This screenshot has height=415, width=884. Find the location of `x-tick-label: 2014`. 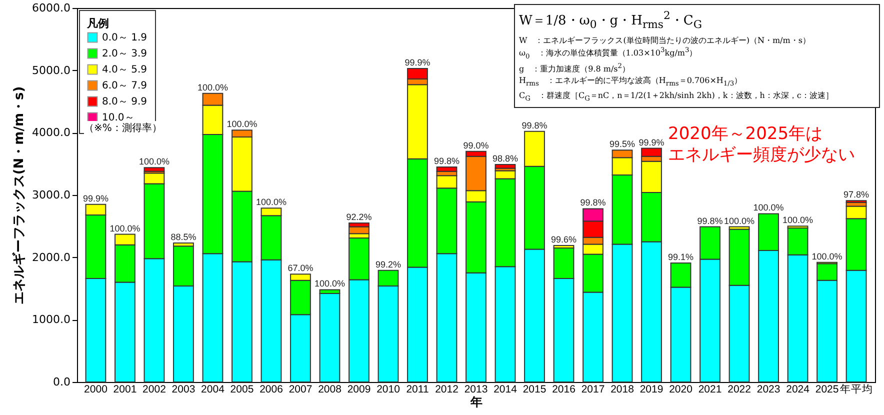

x-tick-label: 2014 is located at coordinates (506, 390).